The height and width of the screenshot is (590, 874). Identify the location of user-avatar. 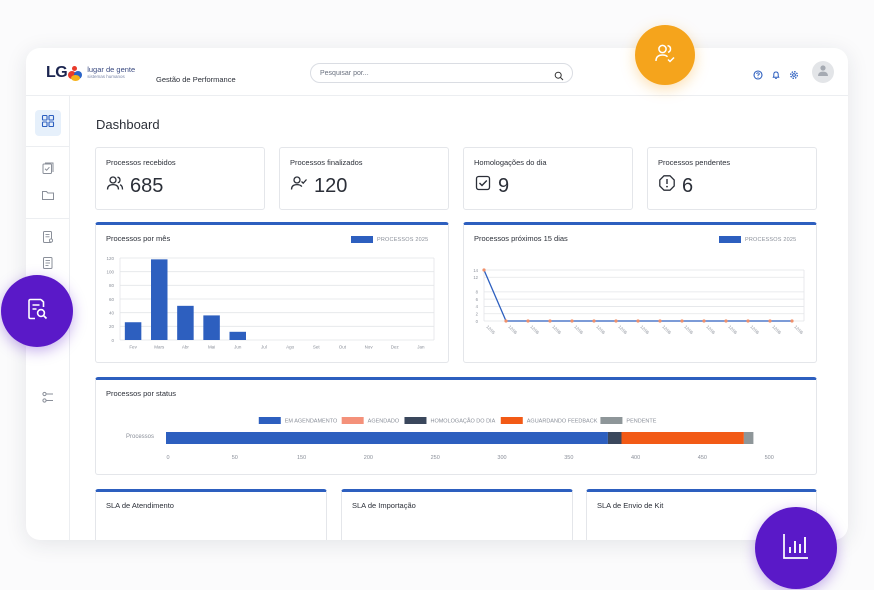
(823, 72).